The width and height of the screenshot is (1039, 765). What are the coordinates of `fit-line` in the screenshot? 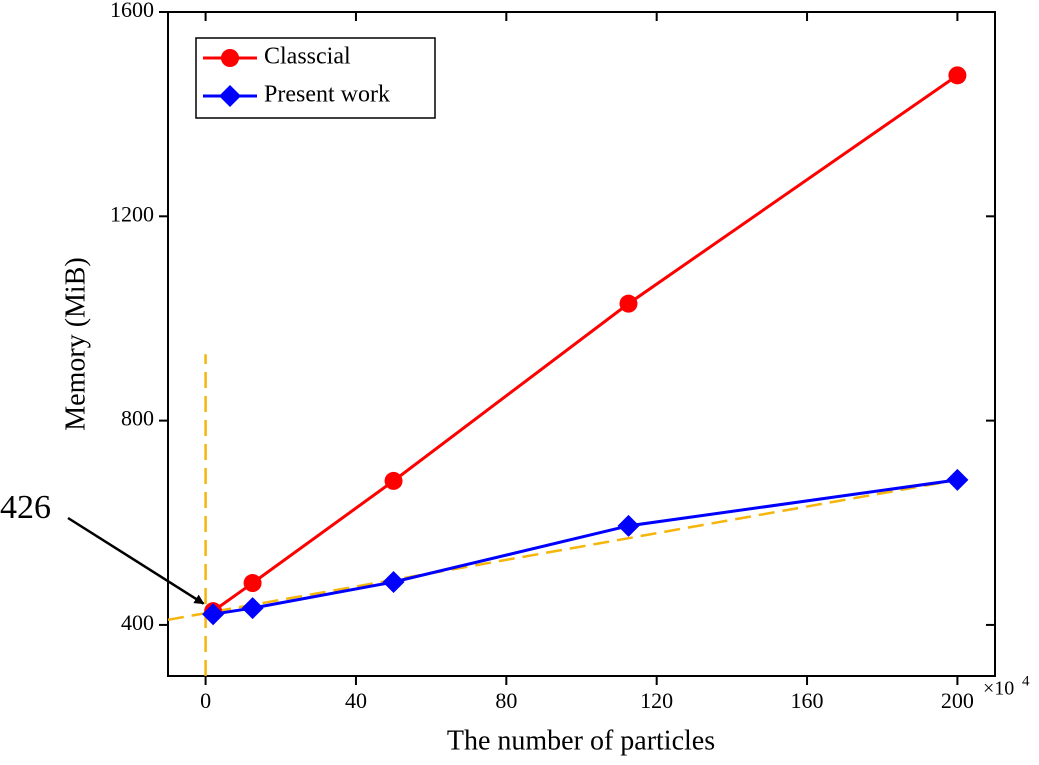 It's located at (562, 550).